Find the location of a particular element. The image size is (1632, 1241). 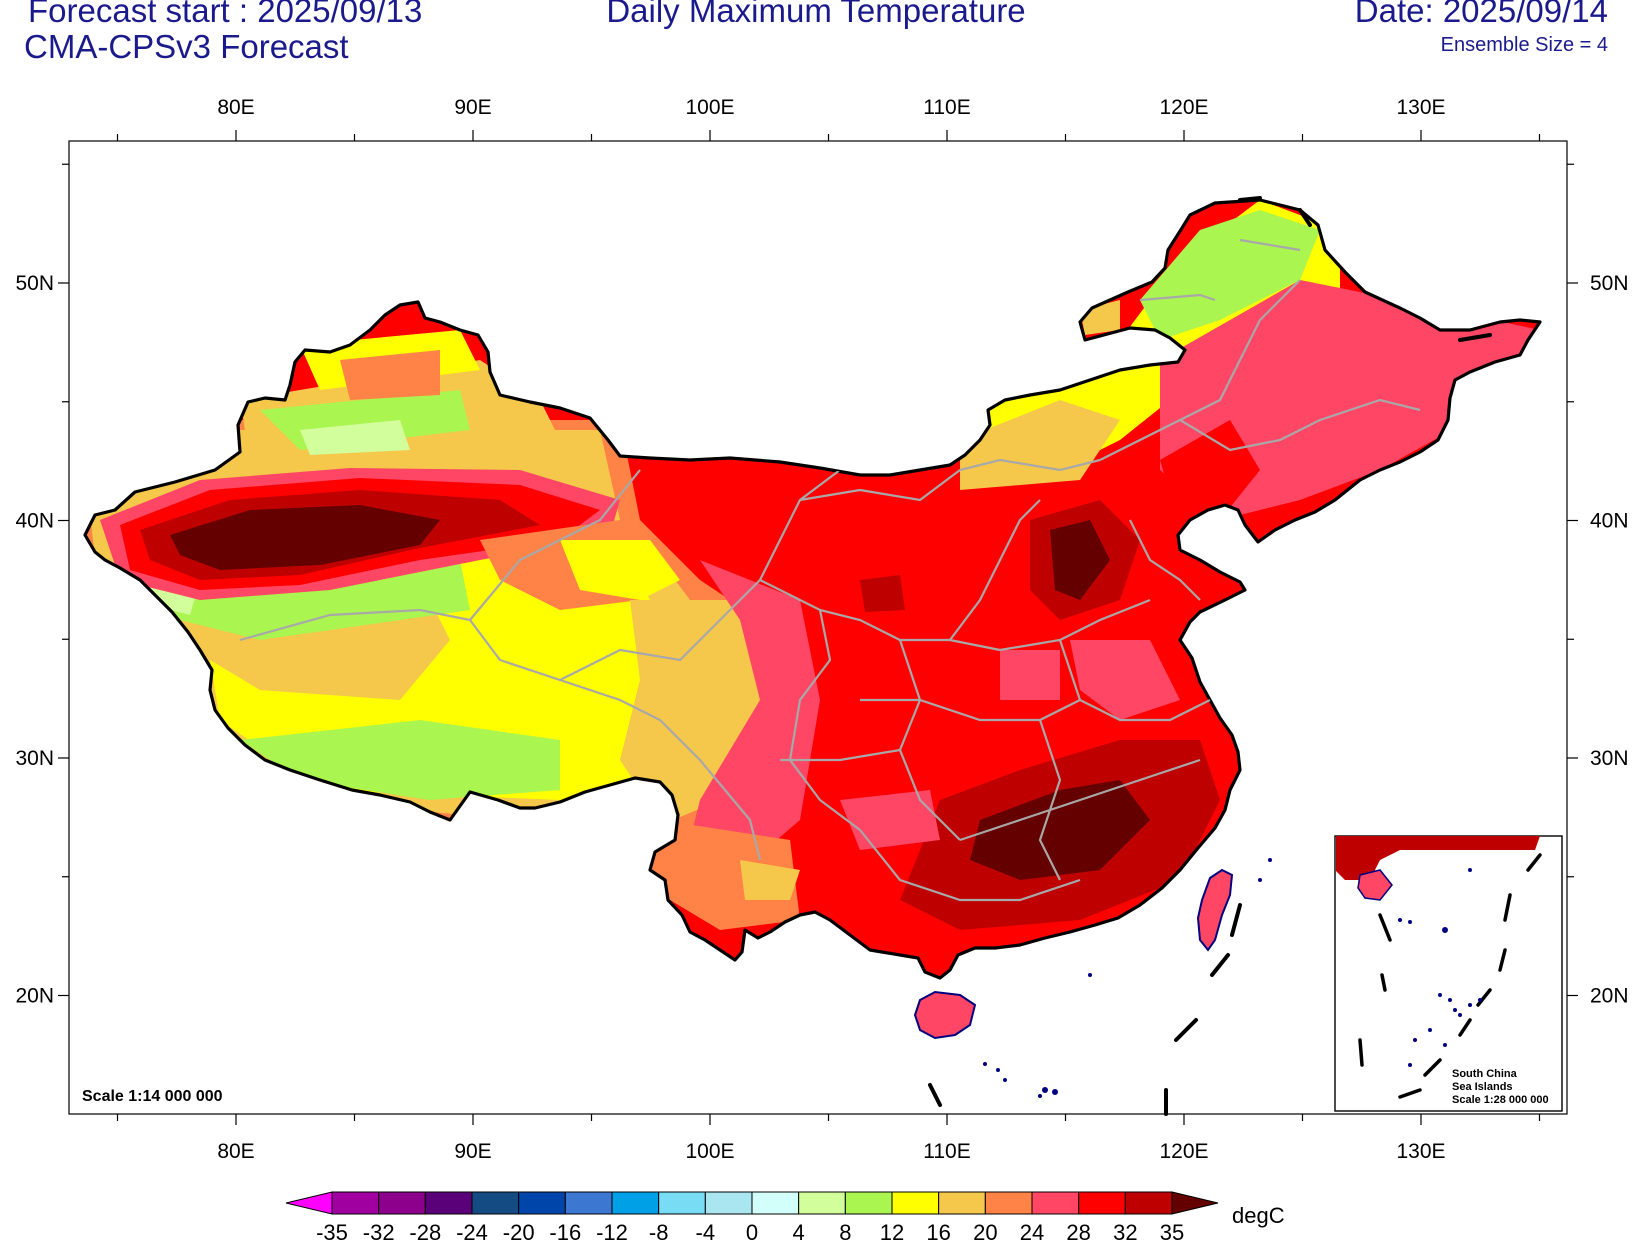

lat-label-right: 50N is located at coordinates (1609, 283).